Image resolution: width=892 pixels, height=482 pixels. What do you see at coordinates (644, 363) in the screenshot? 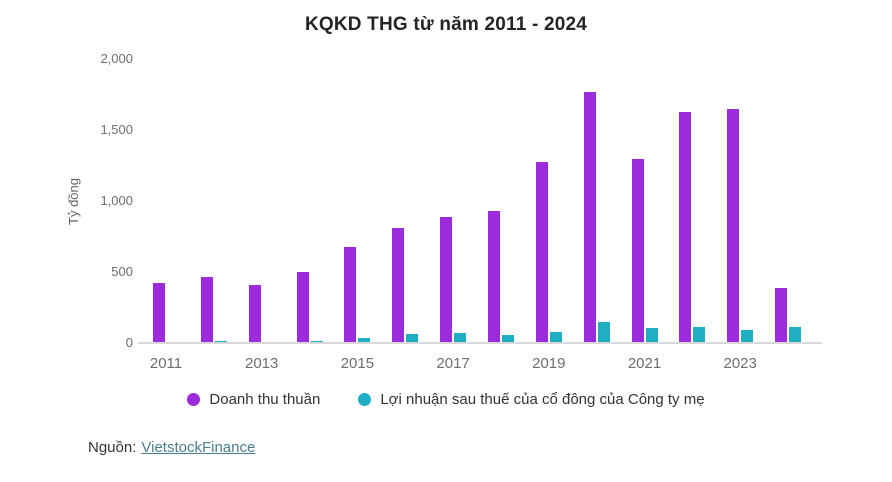
I see `x-tick-label: 2021` at bounding box center [644, 363].